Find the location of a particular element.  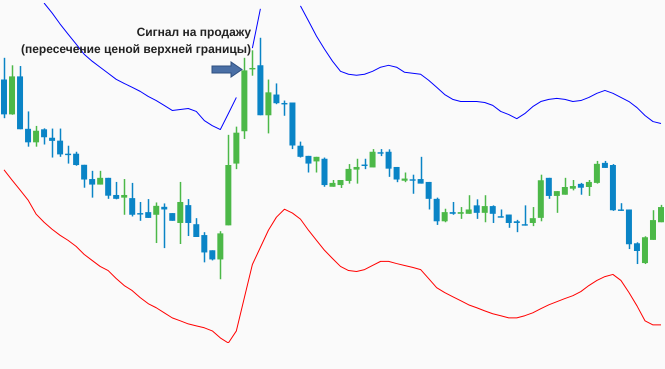

candlestick is located at coordinates (172, 217).